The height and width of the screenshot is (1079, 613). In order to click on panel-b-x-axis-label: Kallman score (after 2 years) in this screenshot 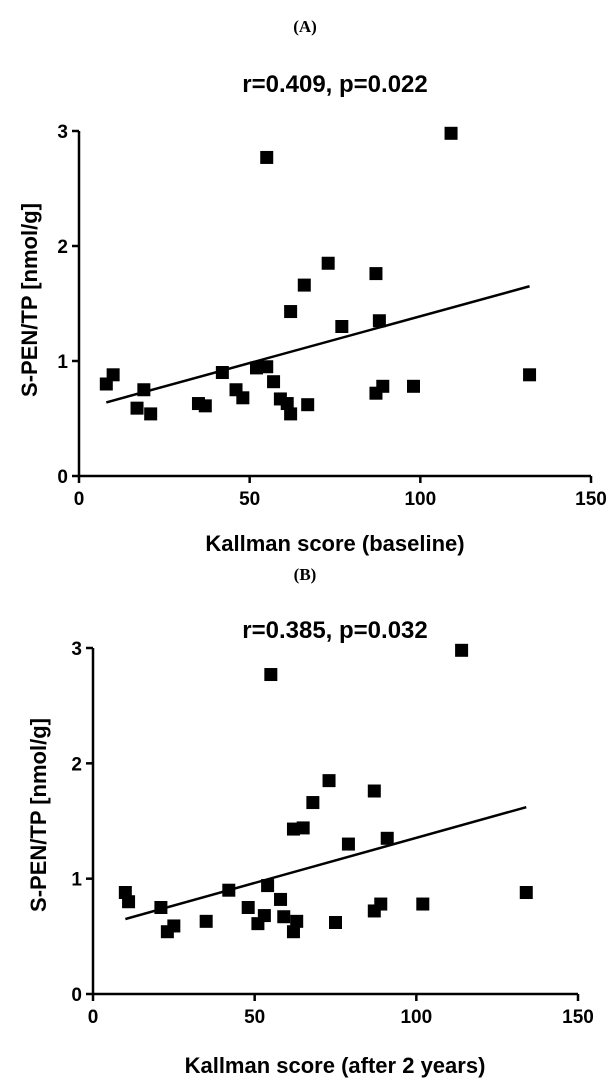, I will do `click(335, 1065)`.